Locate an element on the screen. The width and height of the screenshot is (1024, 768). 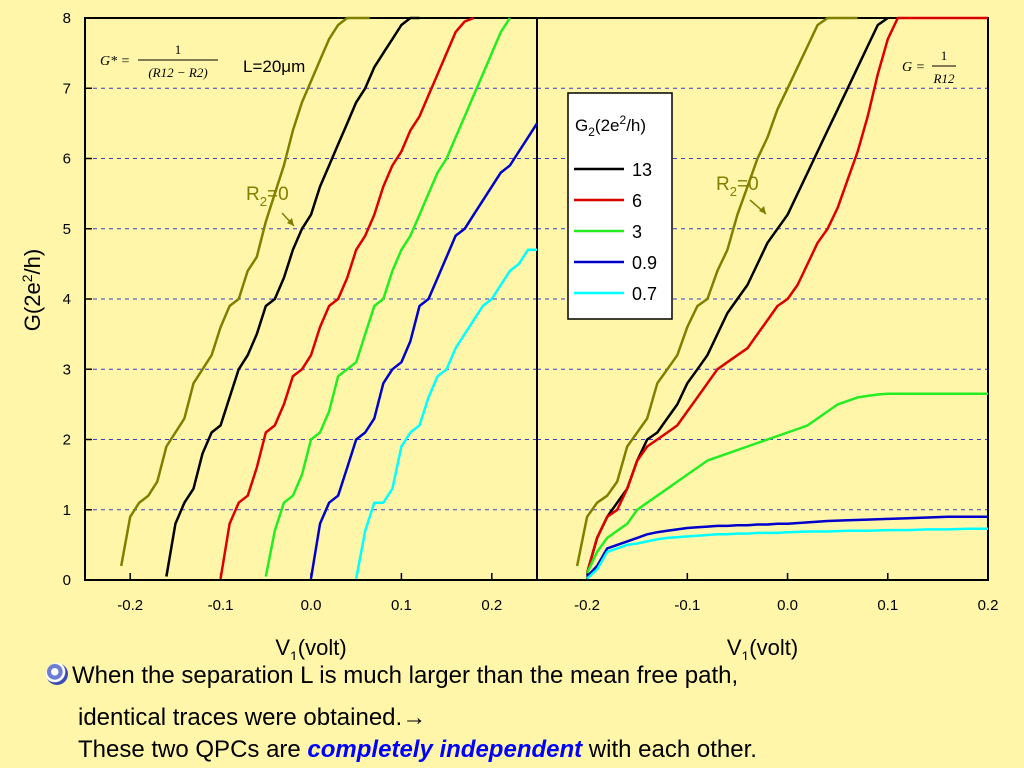
x-tick-label-right-1: -0.1 is located at coordinates (687, 605).